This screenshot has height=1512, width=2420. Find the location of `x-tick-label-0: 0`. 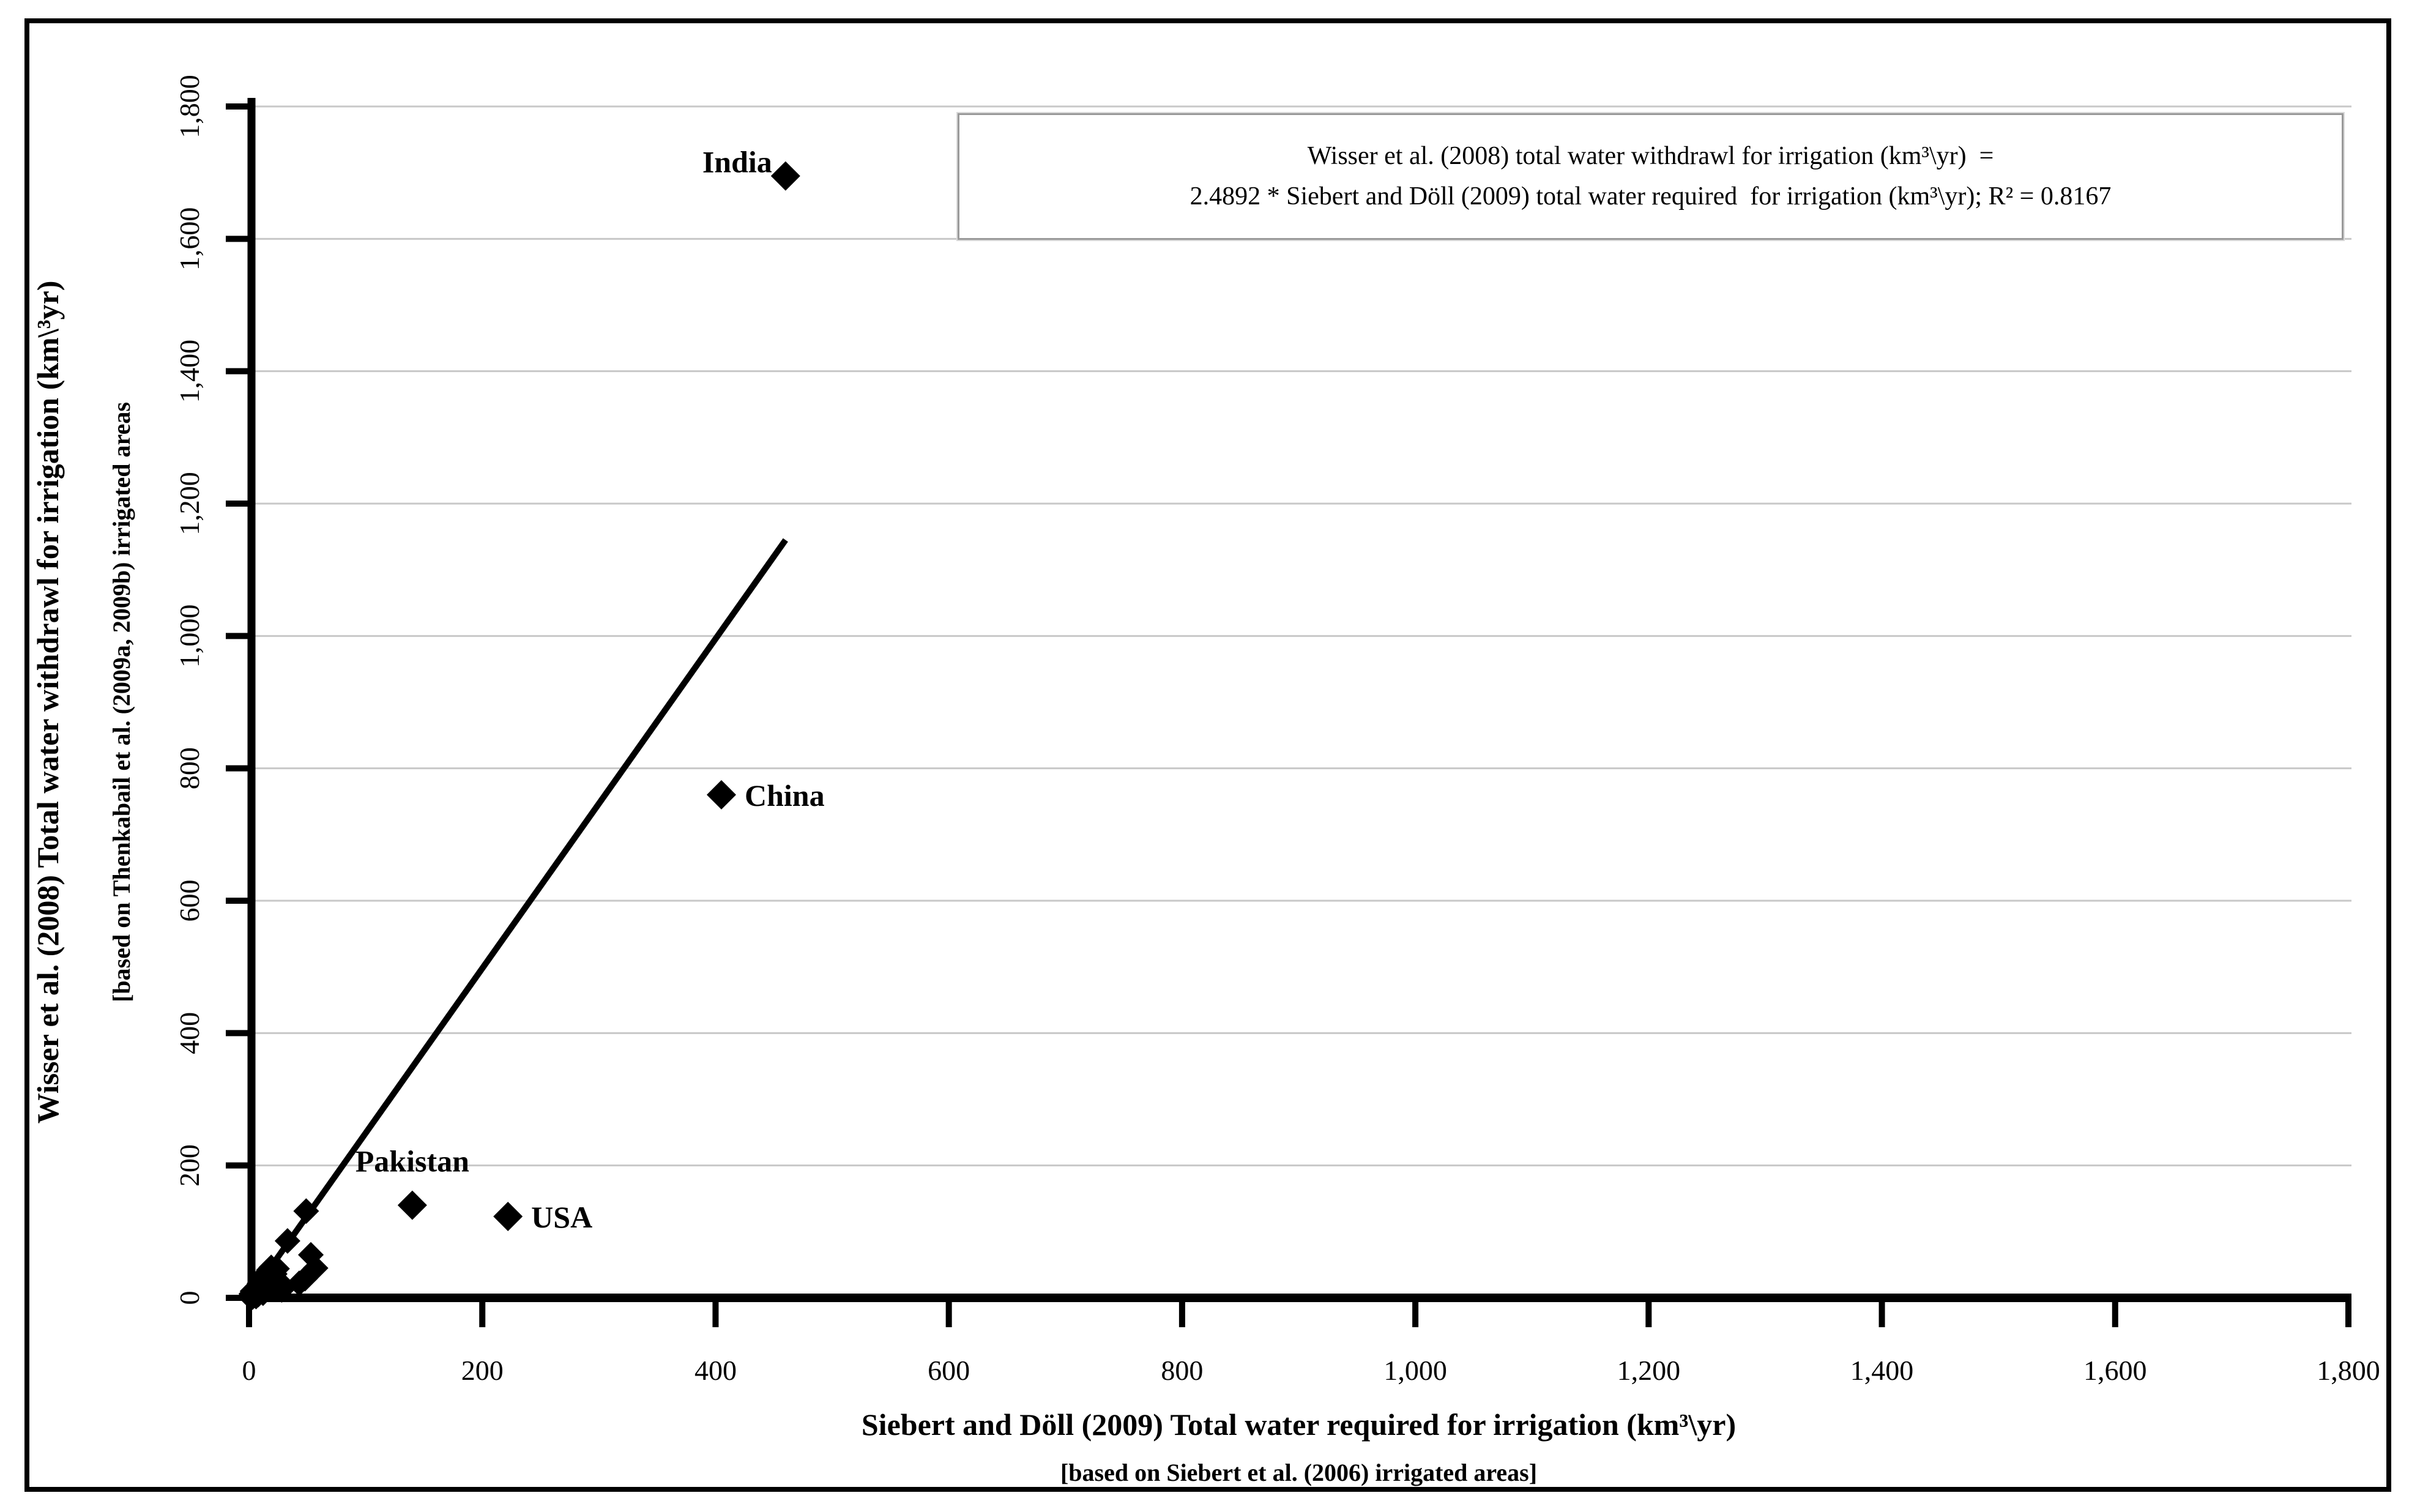

x-tick-label-0: 0 is located at coordinates (249, 1370).